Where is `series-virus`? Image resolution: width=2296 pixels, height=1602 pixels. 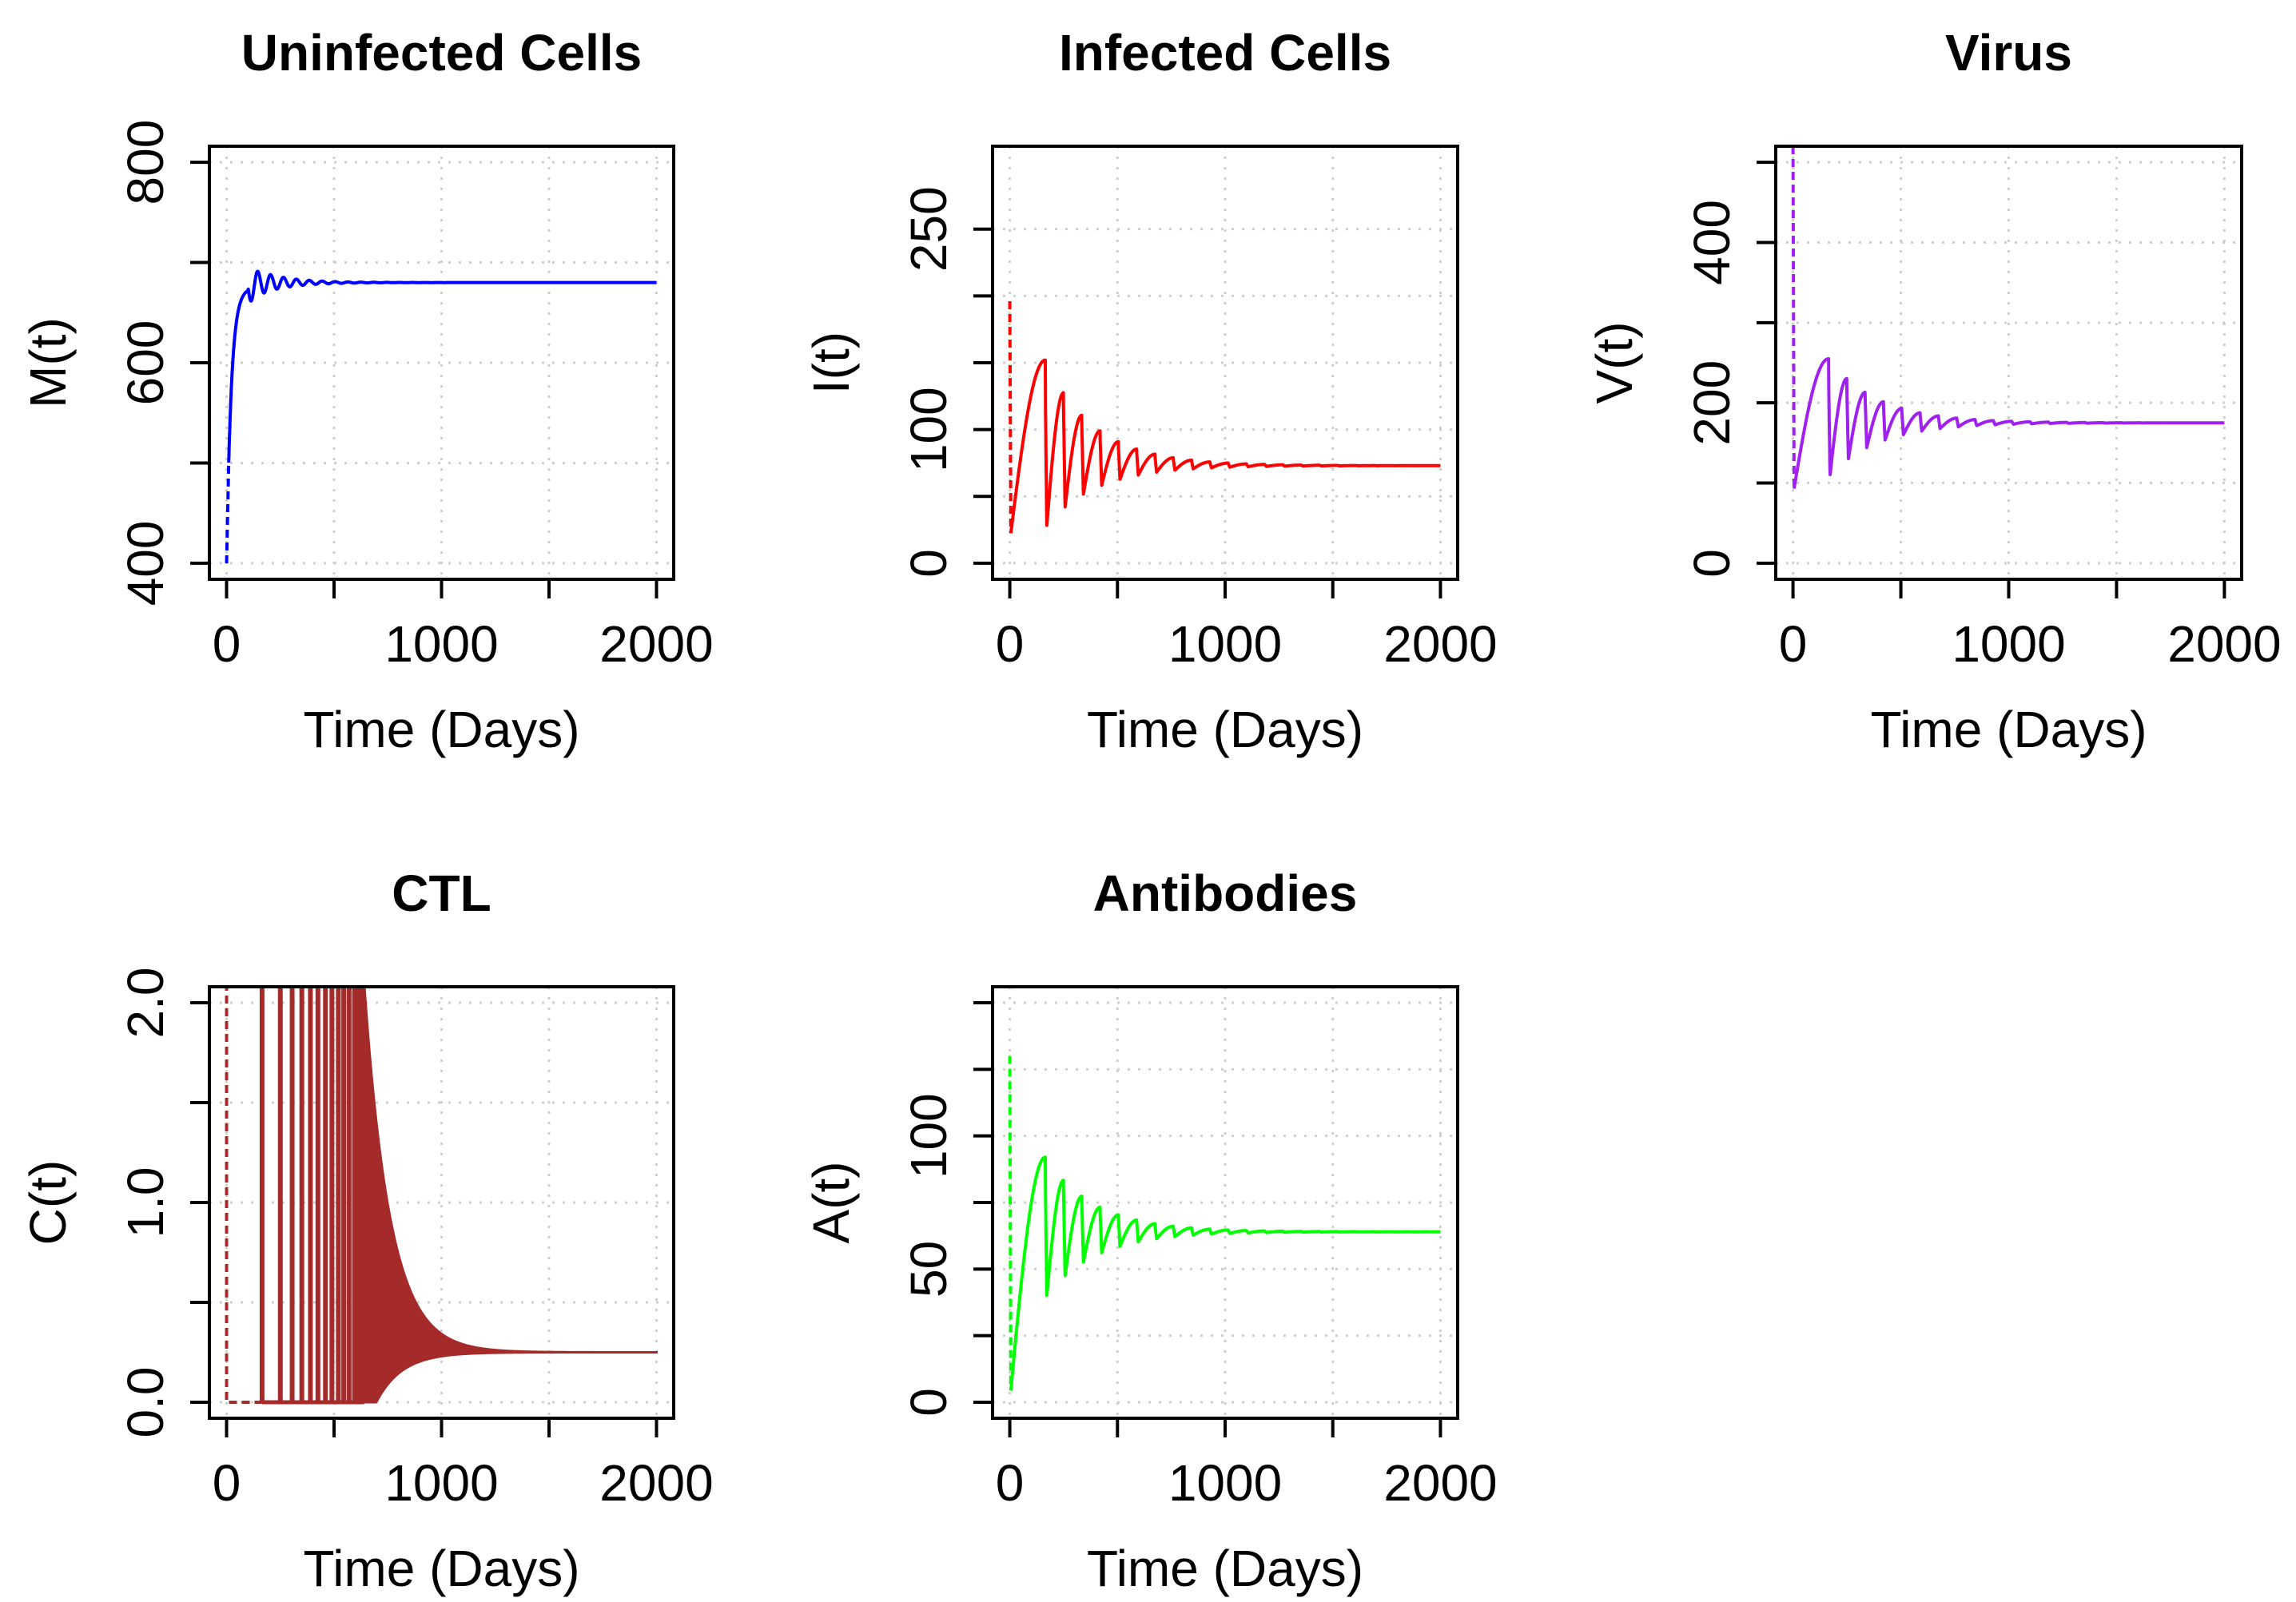 series-virus is located at coordinates (2008, 317).